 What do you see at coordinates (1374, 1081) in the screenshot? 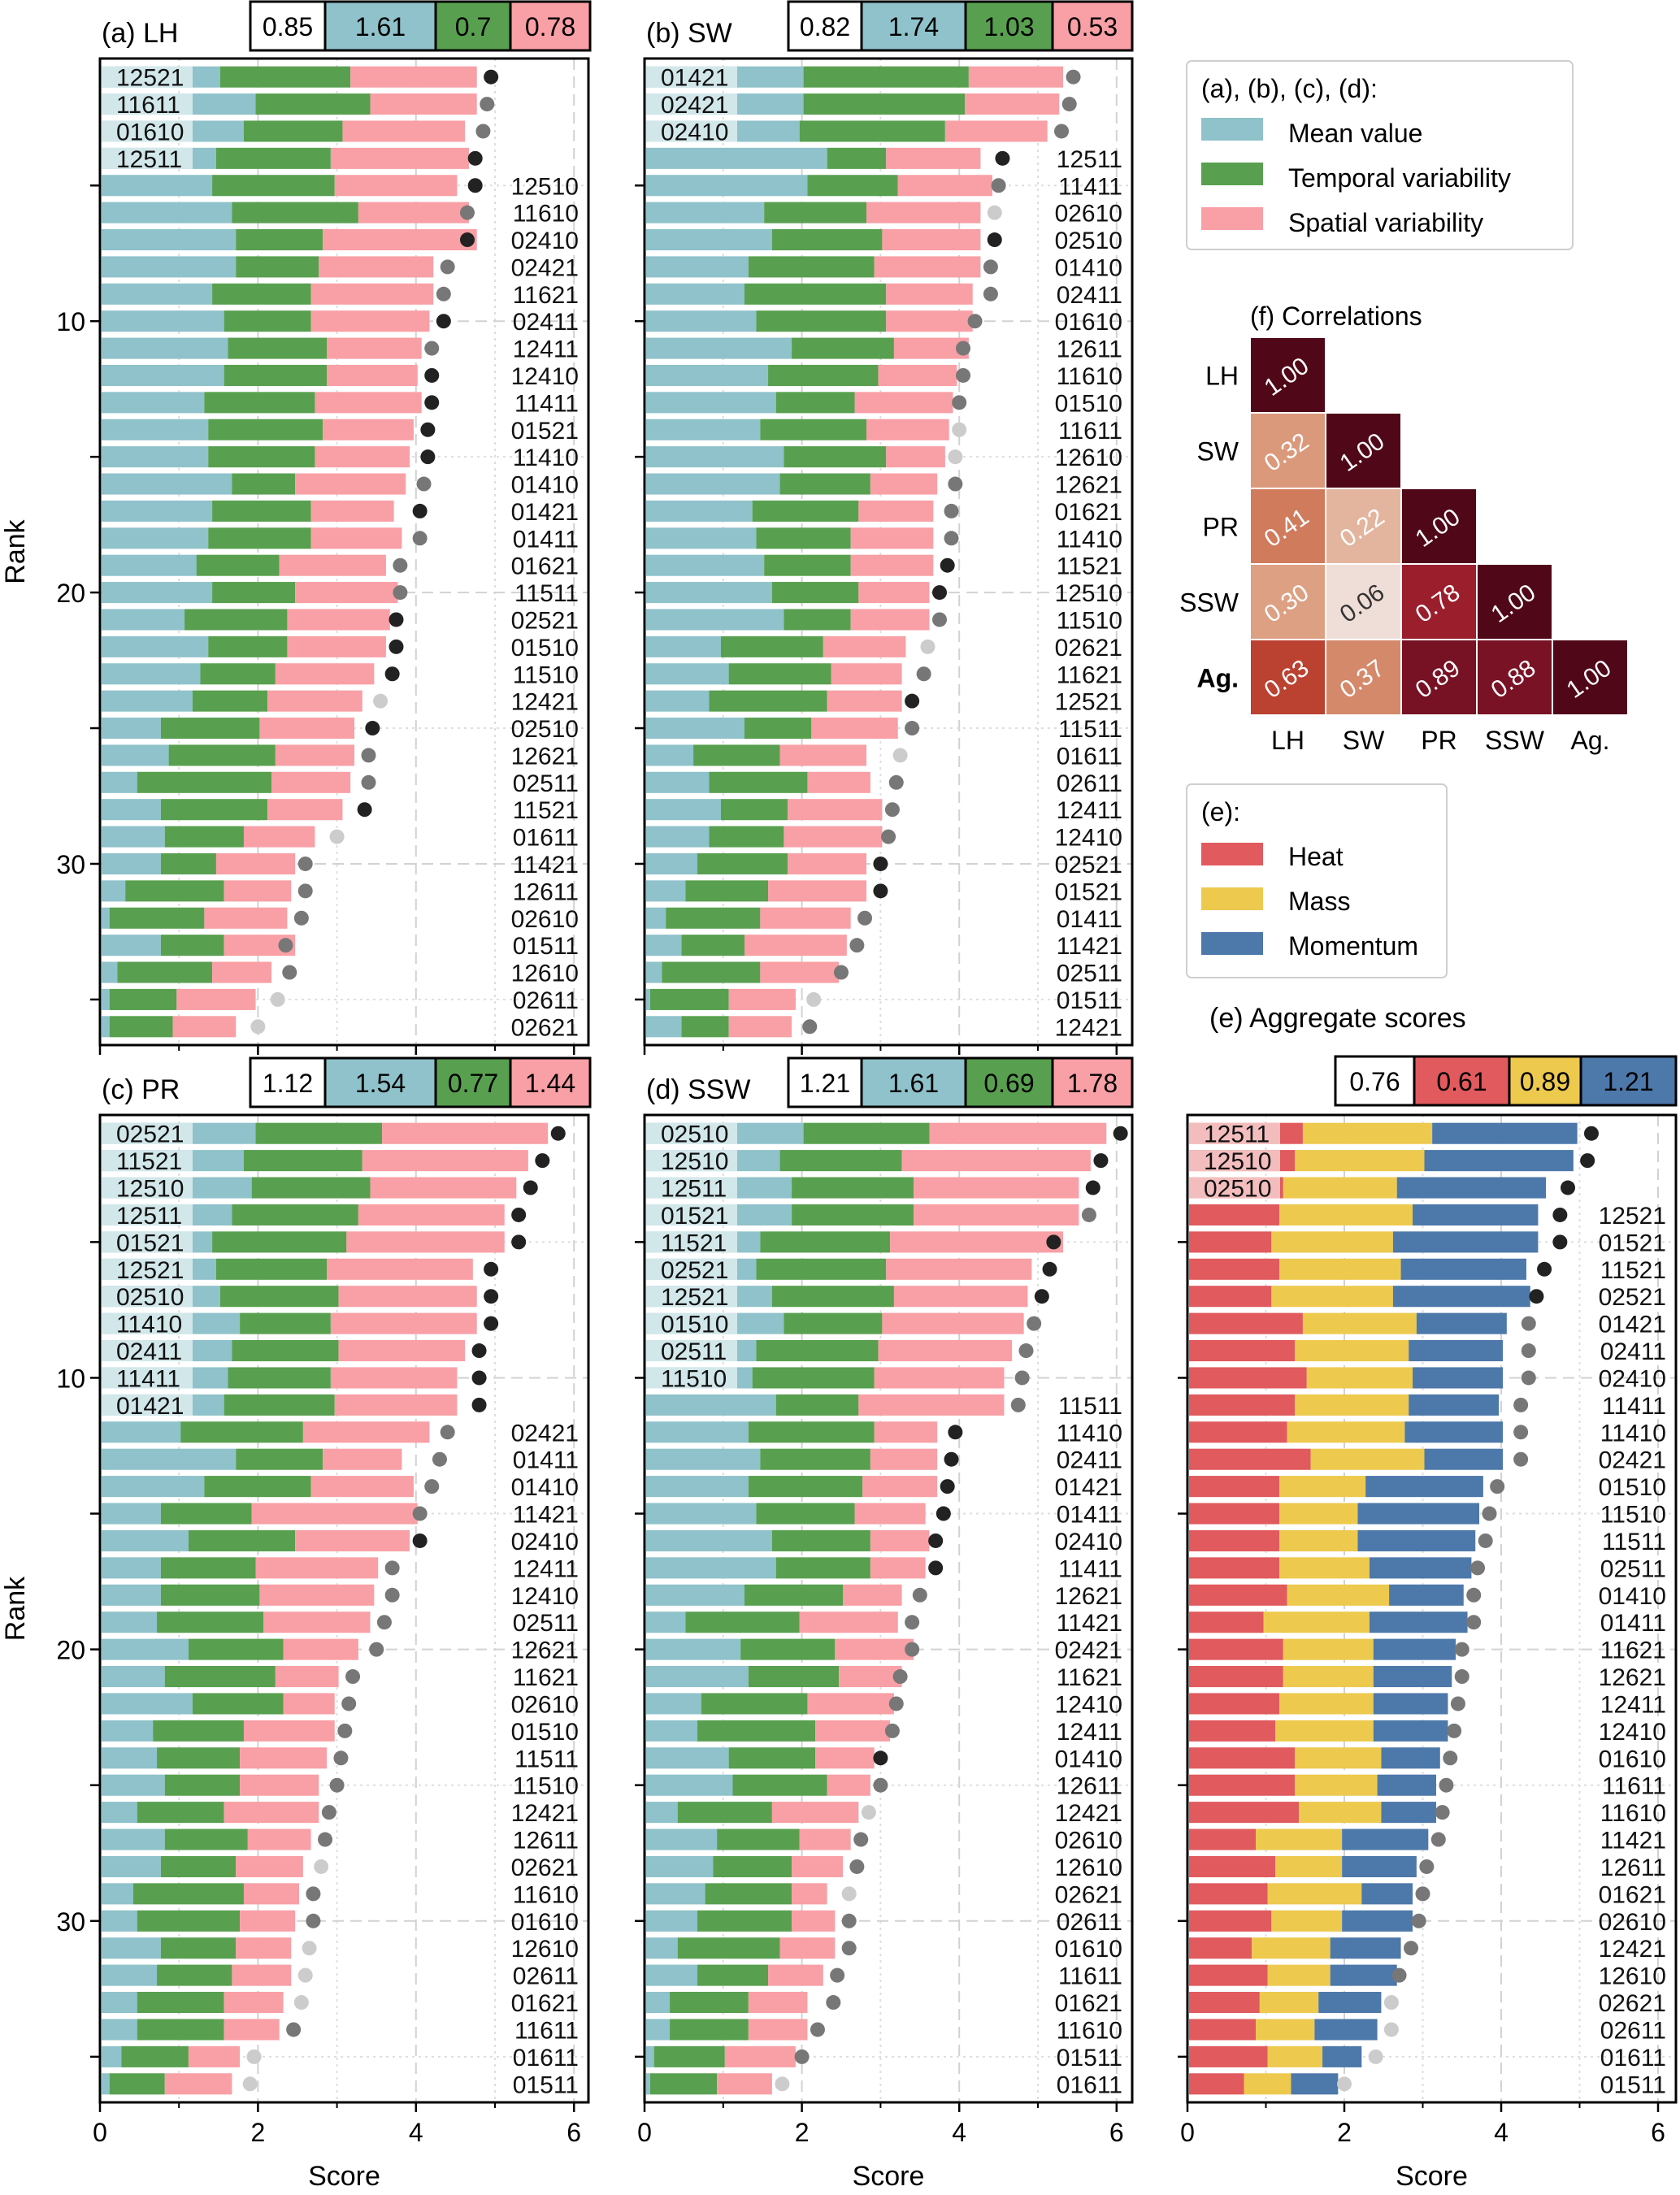
I see `score-value: 0.76` at bounding box center [1374, 1081].